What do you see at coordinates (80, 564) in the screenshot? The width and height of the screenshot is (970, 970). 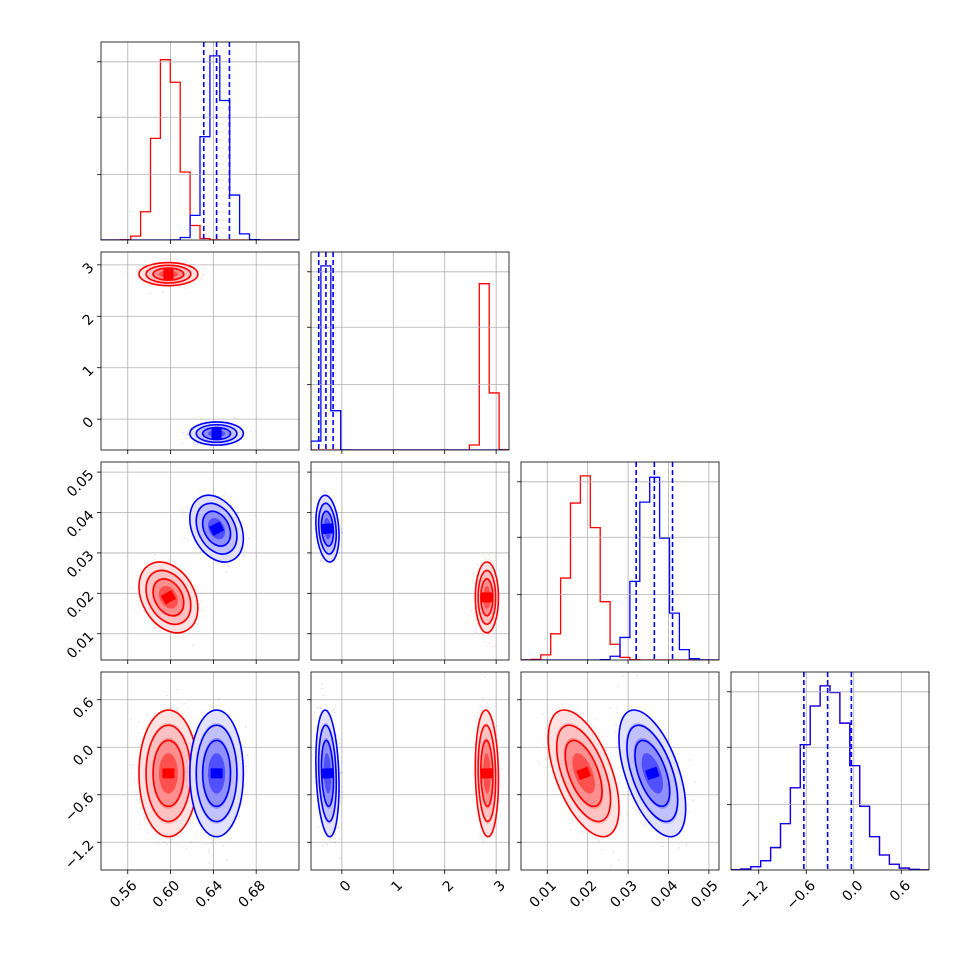 I see `y-tick-label: 0.03` at bounding box center [80, 564].